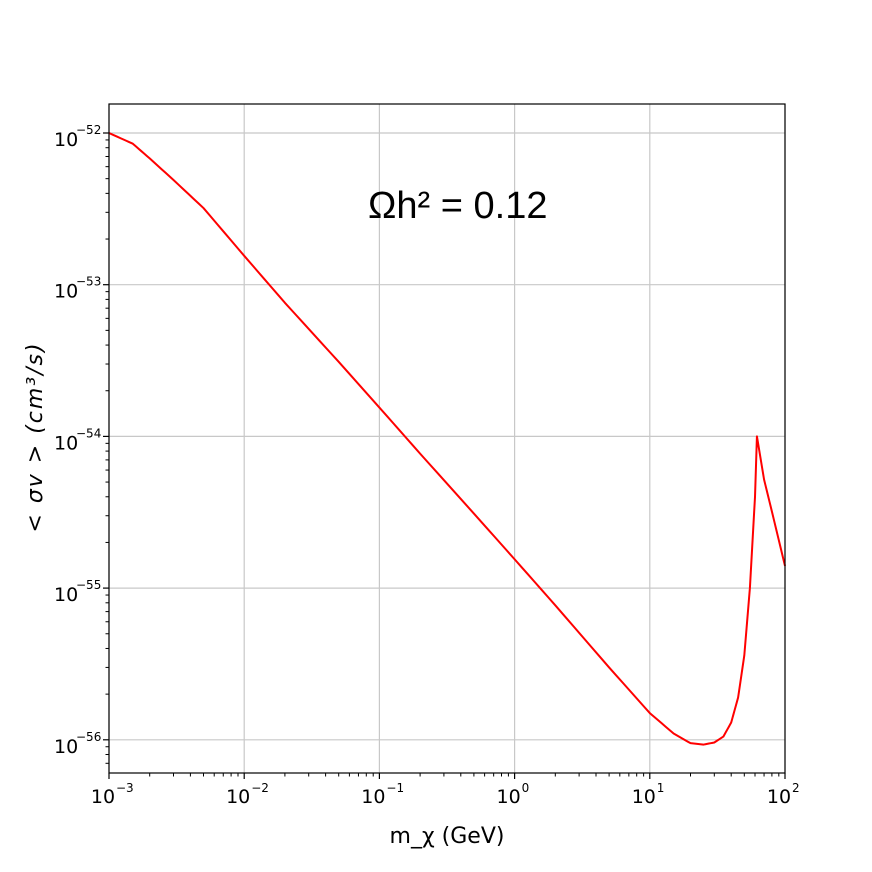  I want to click on y-tick-exponent: −56, so click(88, 737).